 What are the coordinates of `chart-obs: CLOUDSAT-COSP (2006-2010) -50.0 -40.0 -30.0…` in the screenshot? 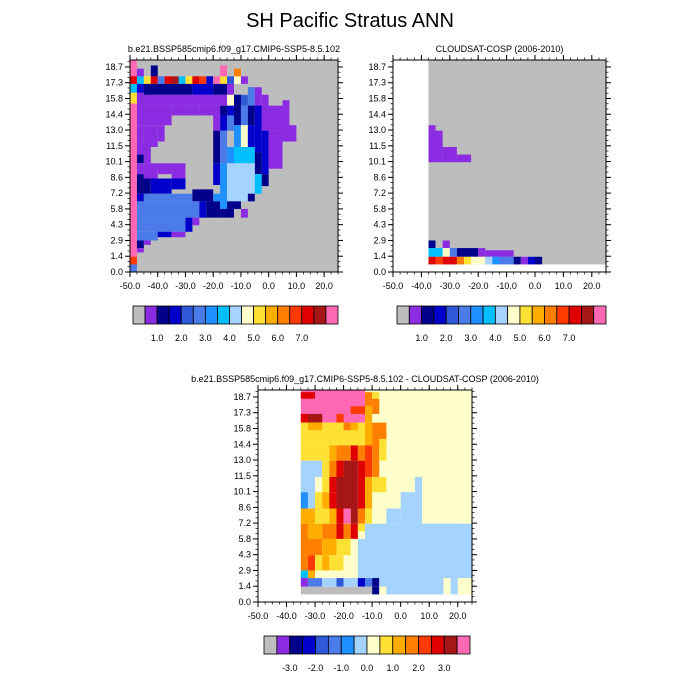 It's located at (489, 193).